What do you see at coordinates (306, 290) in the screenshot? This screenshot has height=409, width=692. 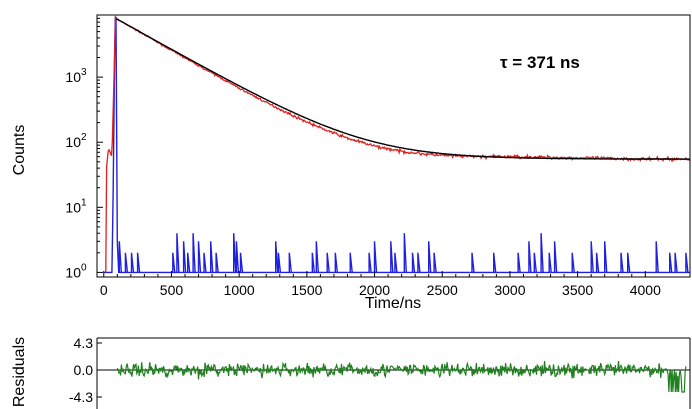 I see `x-tick-label: 1500` at bounding box center [306, 290].